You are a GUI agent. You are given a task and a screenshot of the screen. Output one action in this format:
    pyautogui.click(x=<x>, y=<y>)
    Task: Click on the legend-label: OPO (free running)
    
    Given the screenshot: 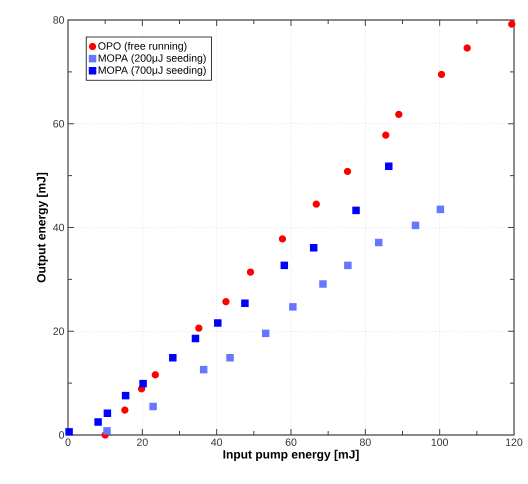 What is the action you would take?
    pyautogui.click(x=142, y=47)
    